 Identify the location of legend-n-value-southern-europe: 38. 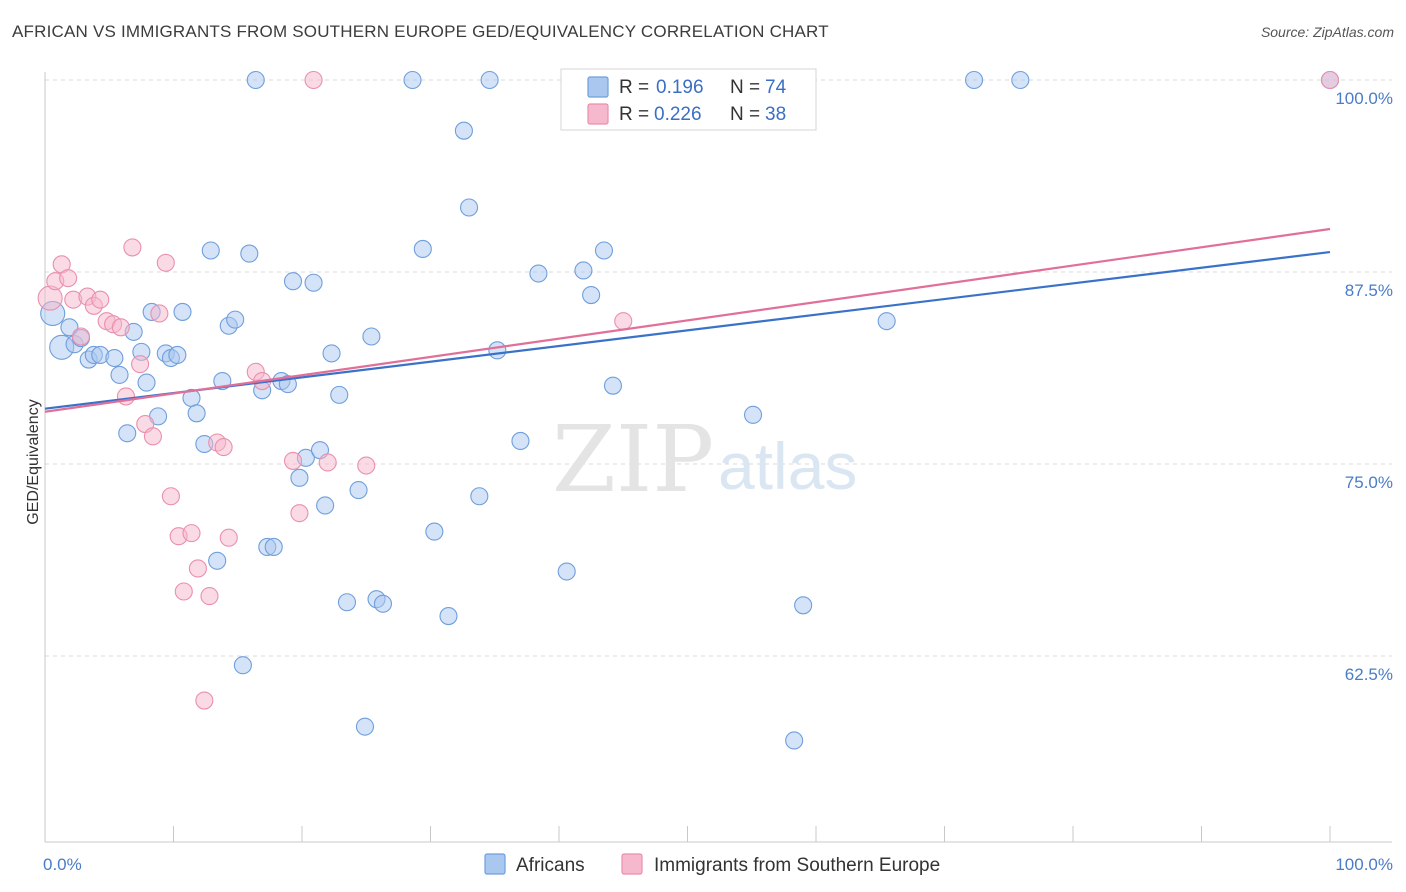
(775, 114).